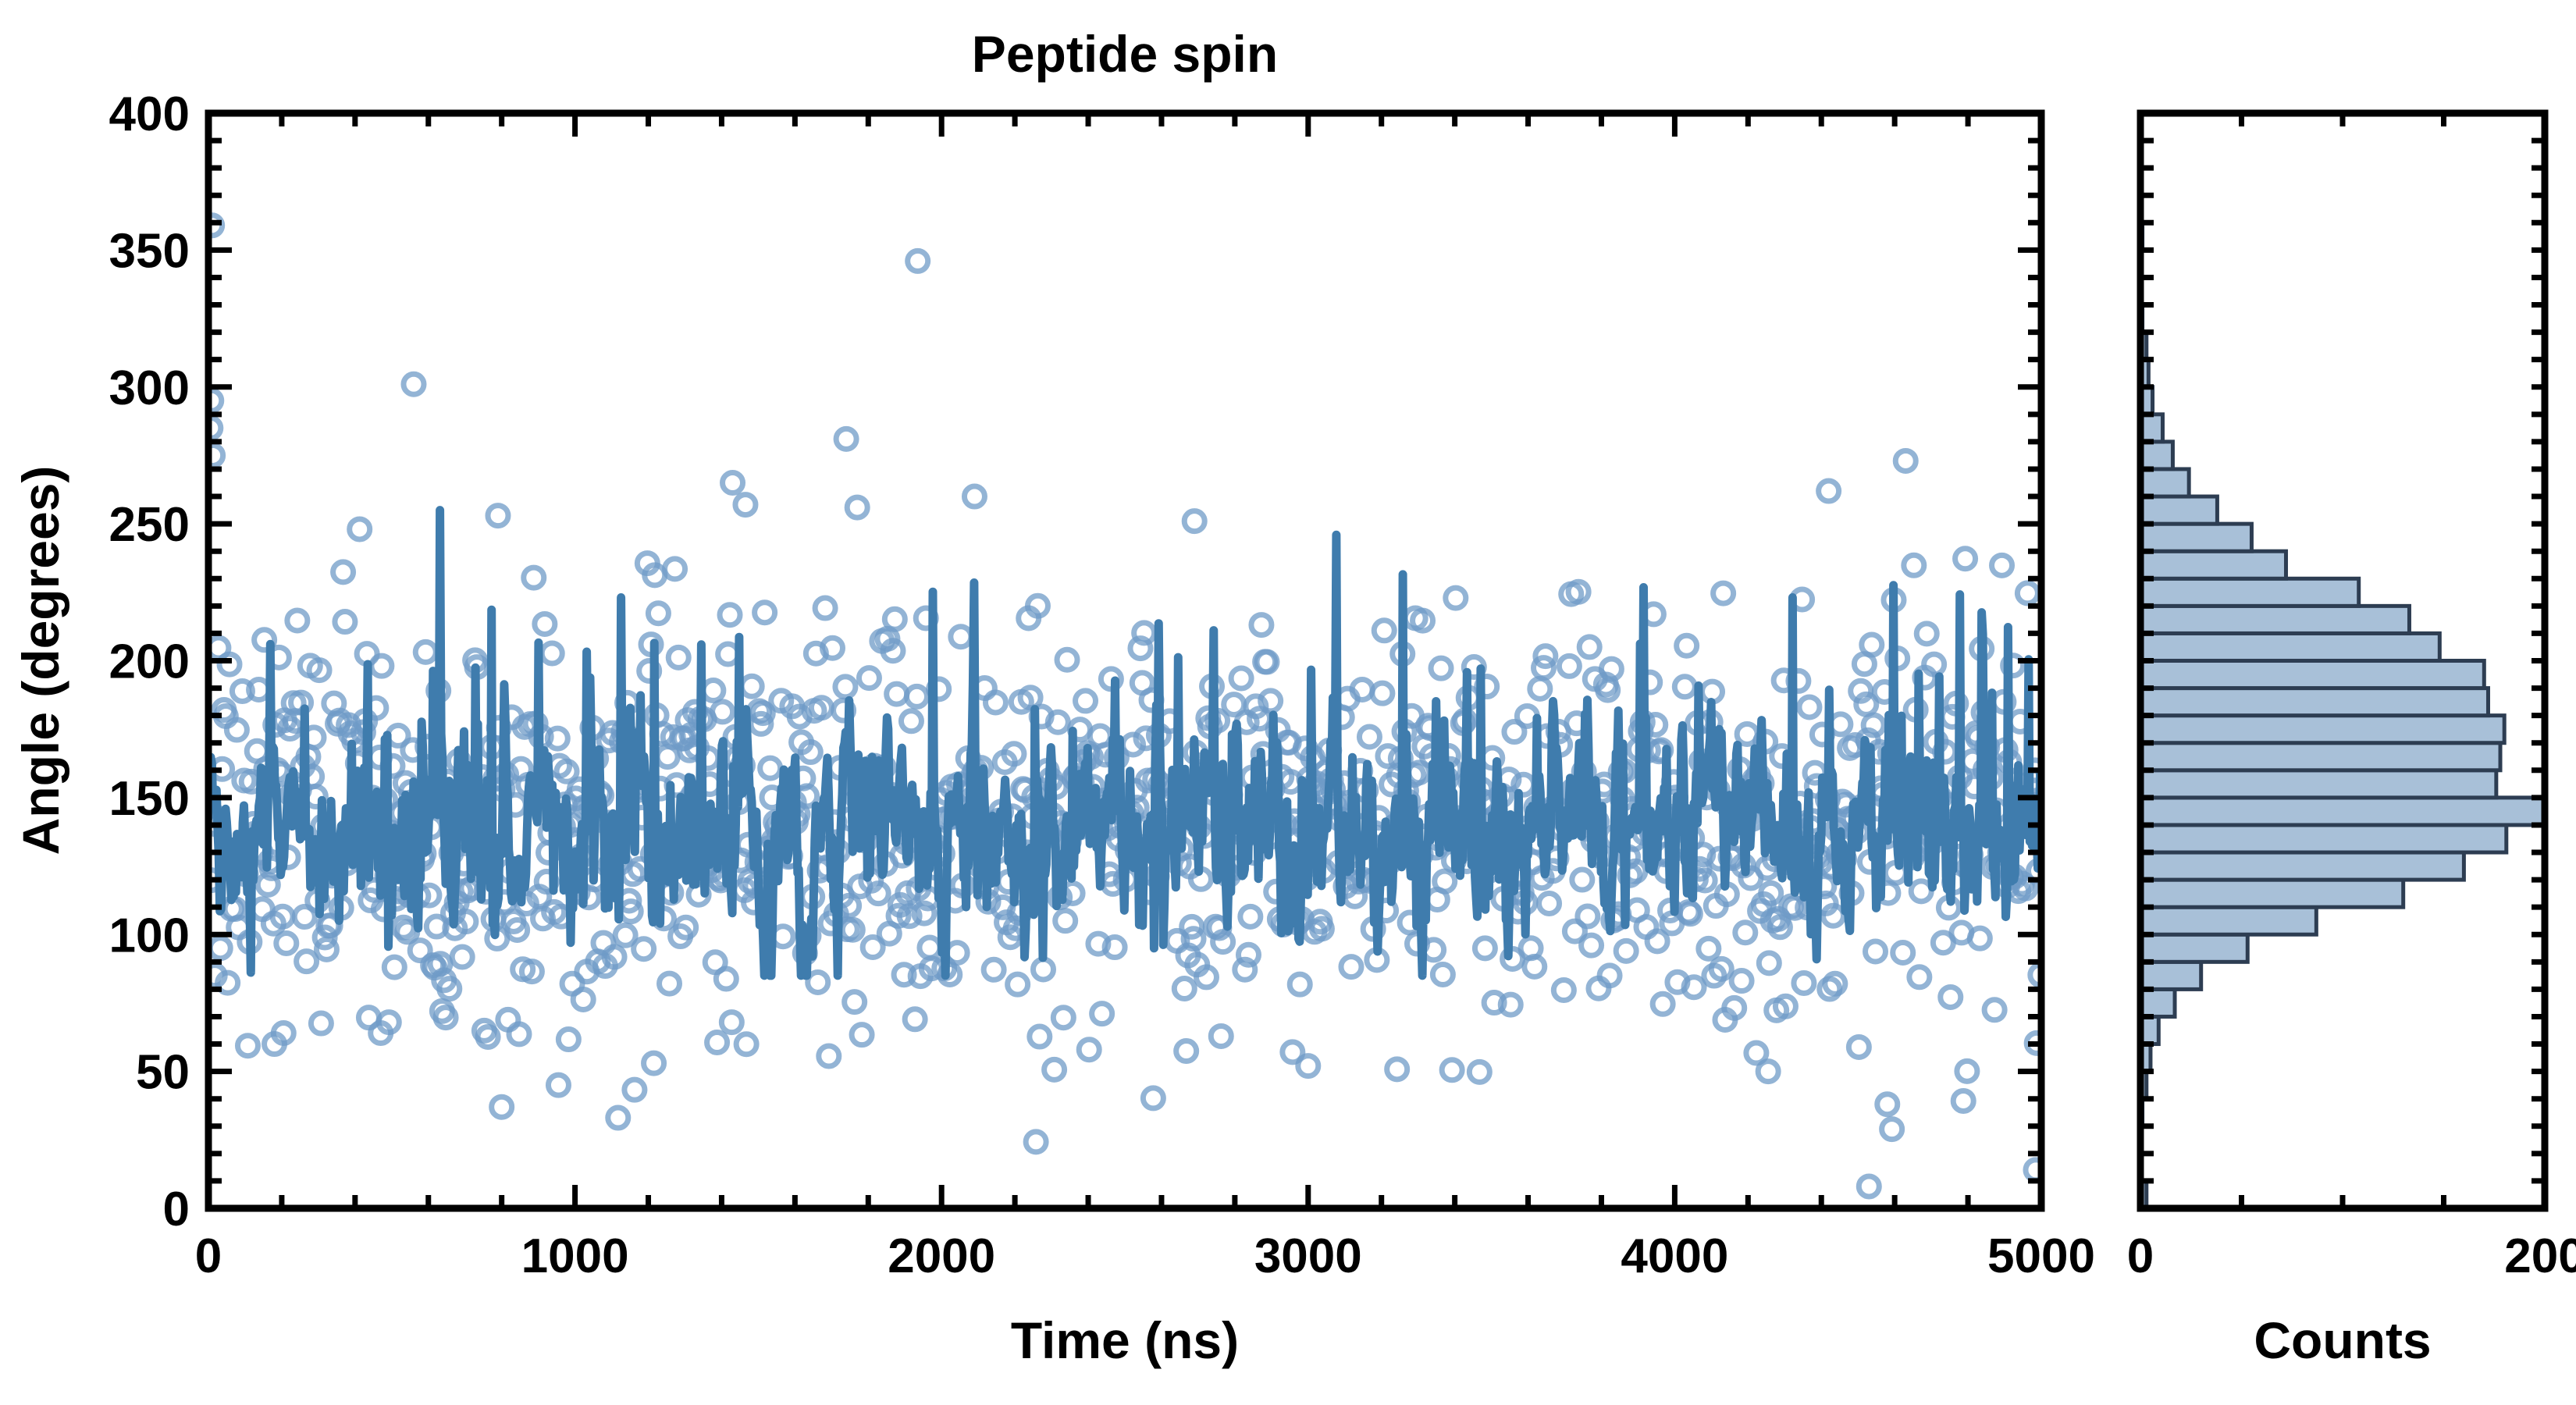  What do you see at coordinates (575, 1256) in the screenshot?
I see `main-x-tick-label: 1000` at bounding box center [575, 1256].